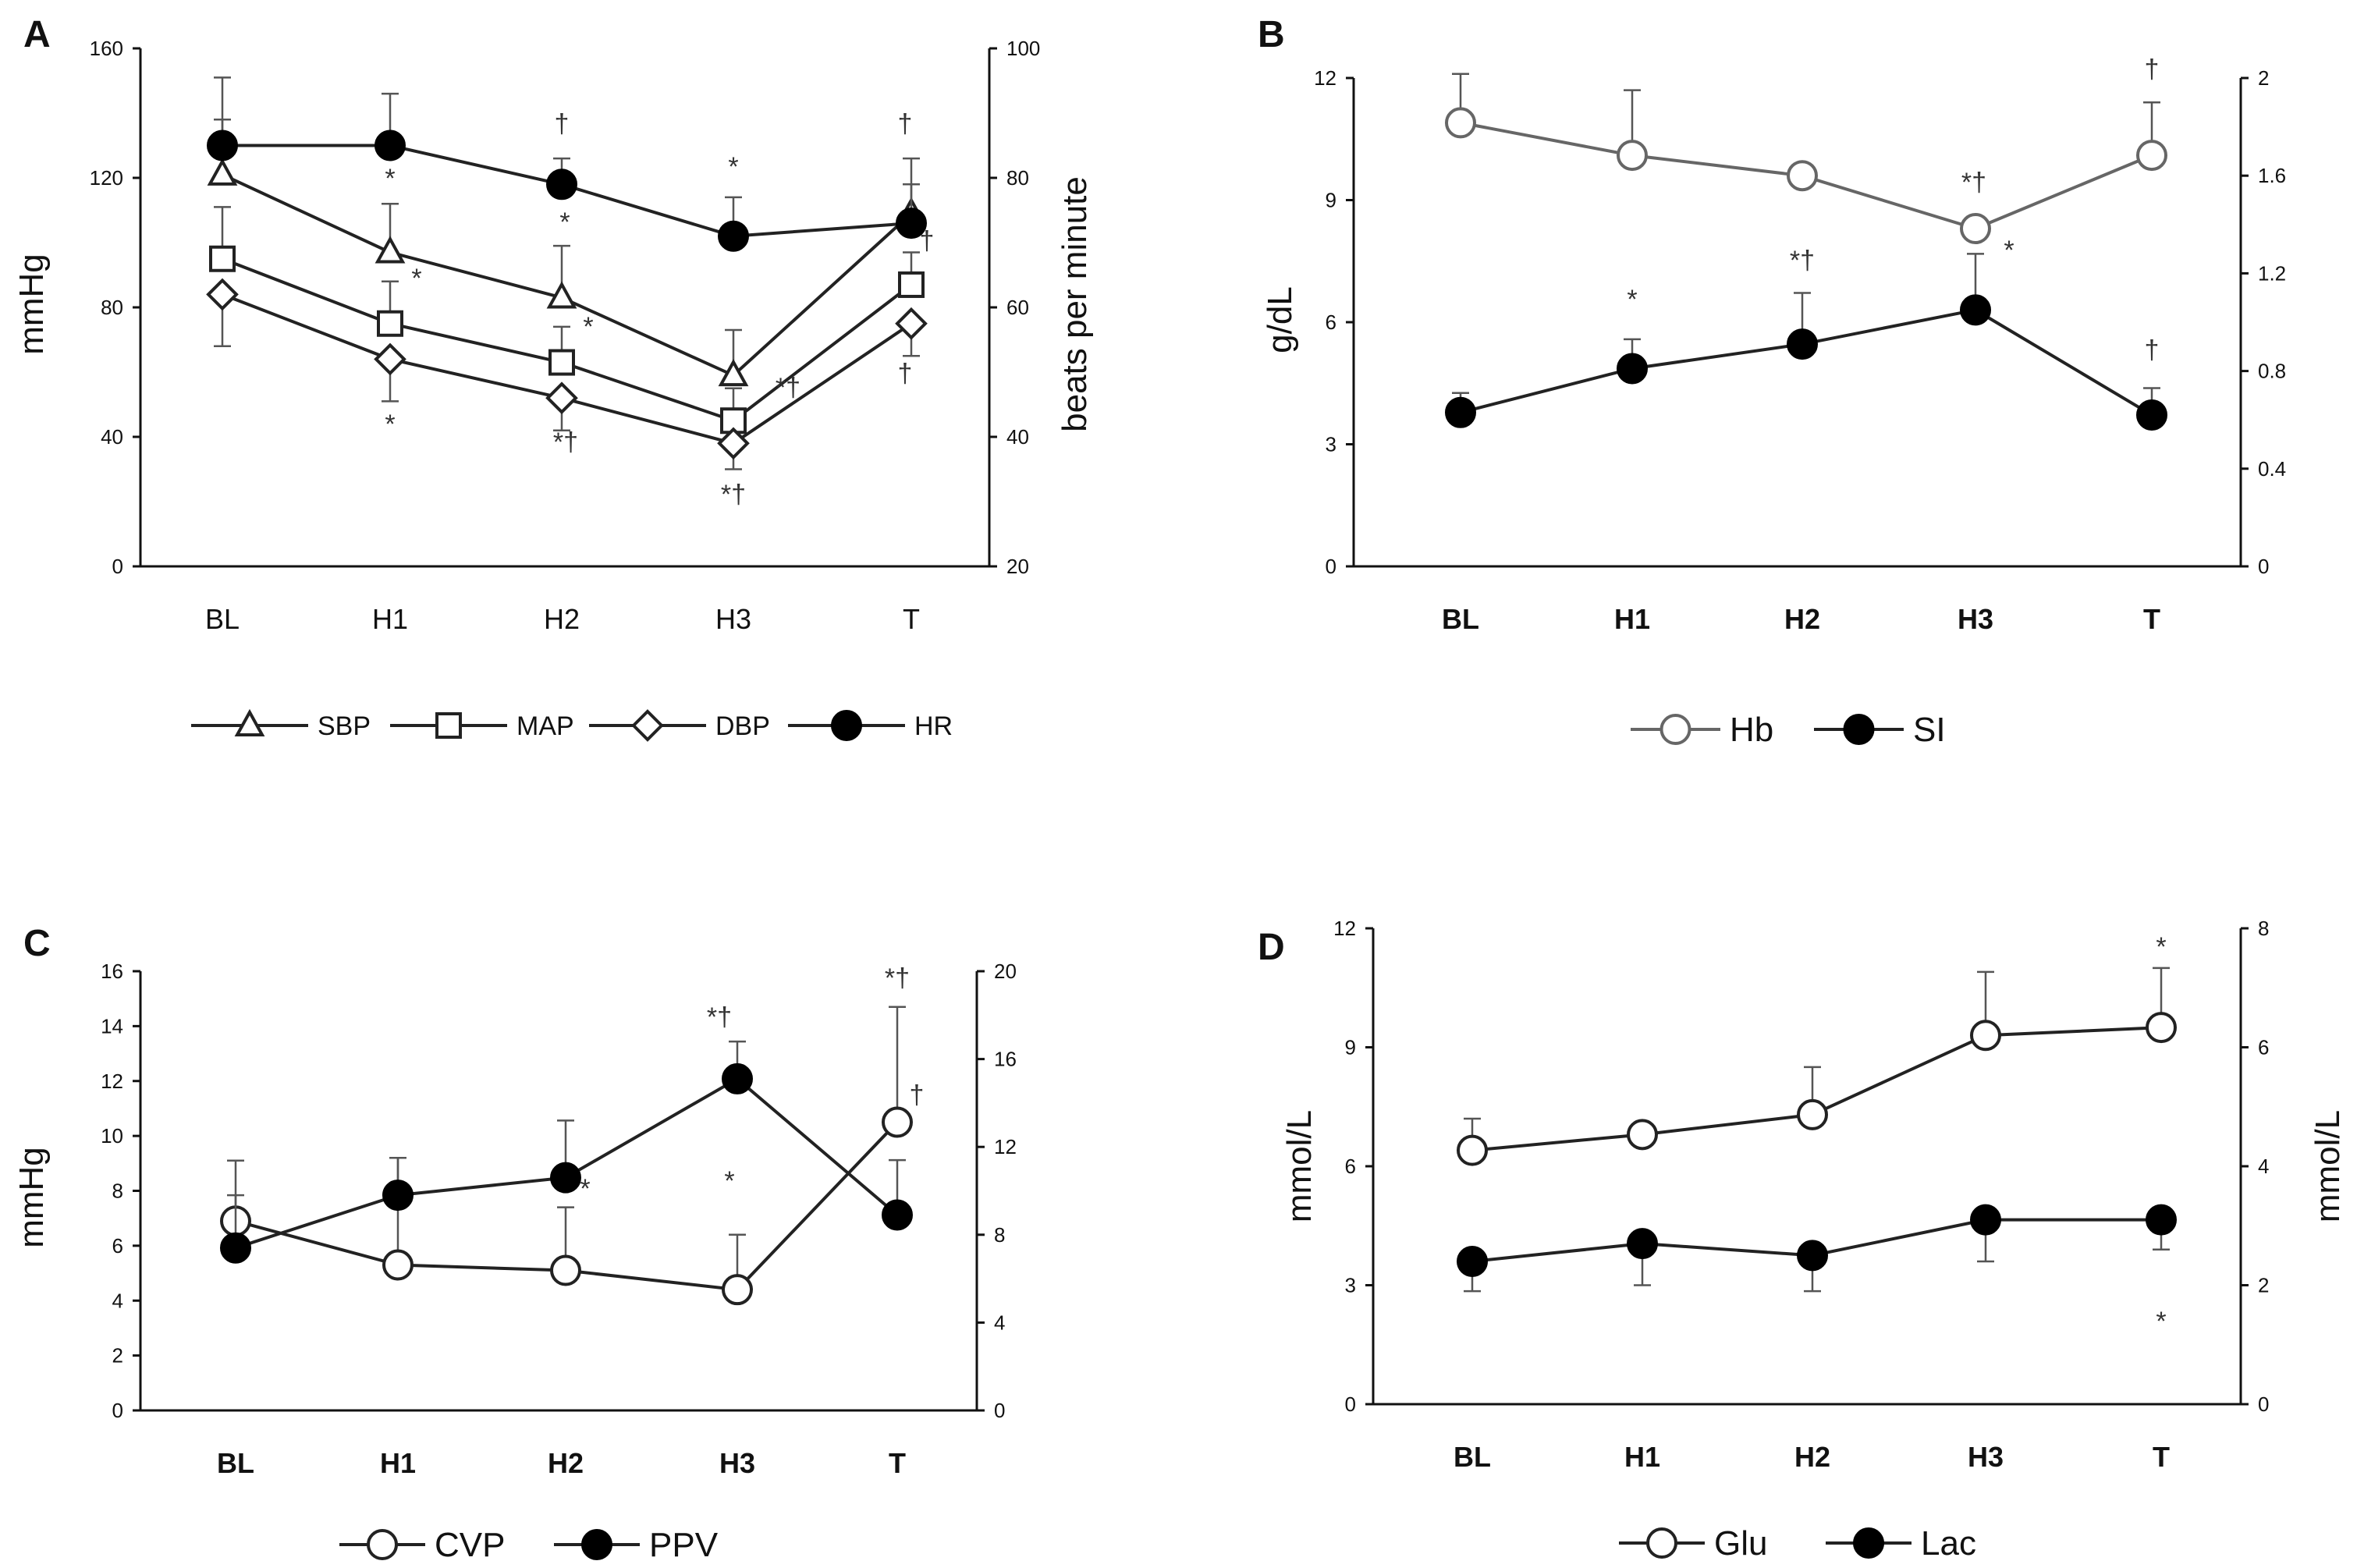 The width and height of the screenshot is (2357, 1568). What do you see at coordinates (1331, 322) in the screenshot?
I see `left-tick-label: 6` at bounding box center [1331, 322].